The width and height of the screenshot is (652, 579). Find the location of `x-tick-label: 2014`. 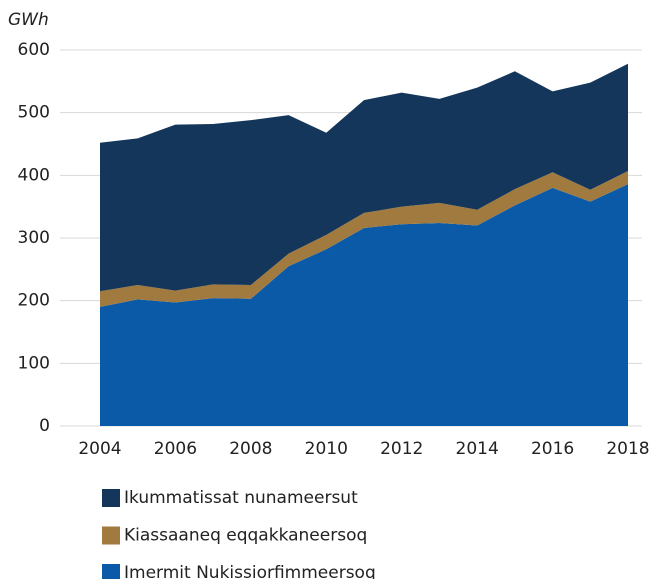

x-tick-label: 2014 is located at coordinates (477, 449).